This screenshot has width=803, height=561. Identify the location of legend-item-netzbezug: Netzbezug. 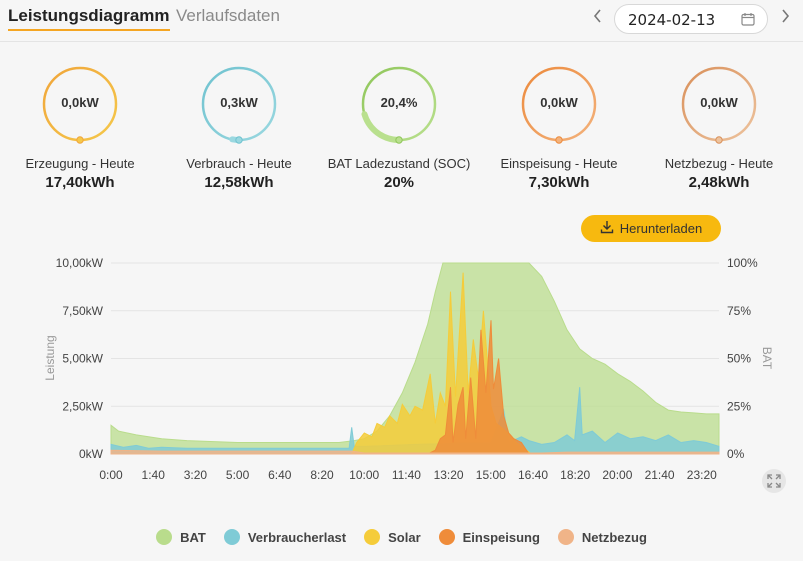
(602, 537).